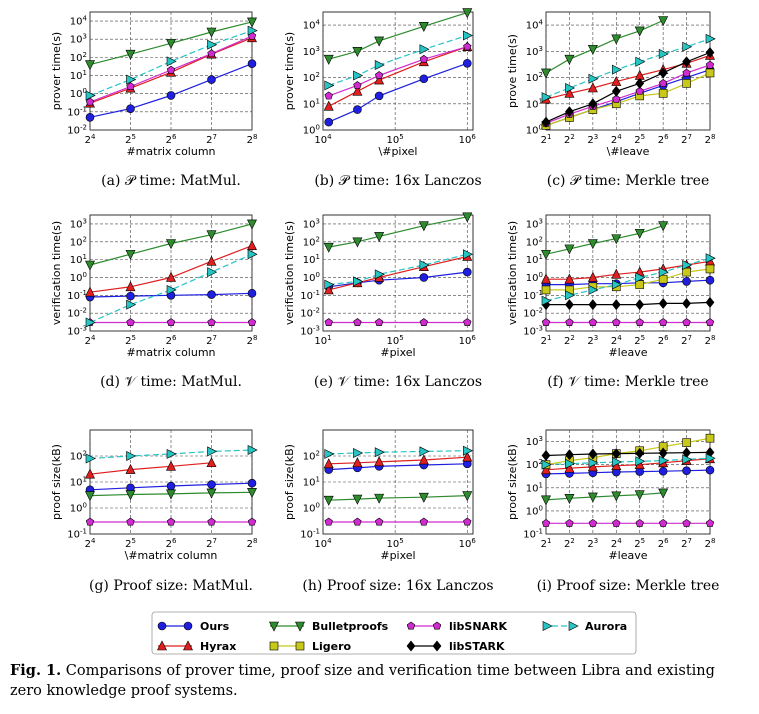 The image size is (759, 714). What do you see at coordinates (56, 482) in the screenshot?
I see `y-axis-label: proof size(kB)` at bounding box center [56, 482].